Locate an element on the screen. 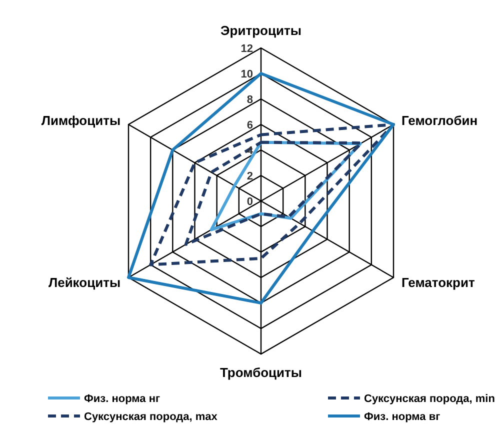  legend-label: Физ. норма нг is located at coordinates (122, 399).